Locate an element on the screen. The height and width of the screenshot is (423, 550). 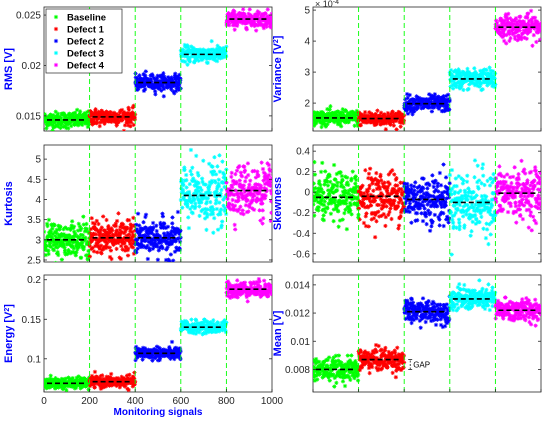
kurtosis-panel-points is located at coordinates (158, 204).